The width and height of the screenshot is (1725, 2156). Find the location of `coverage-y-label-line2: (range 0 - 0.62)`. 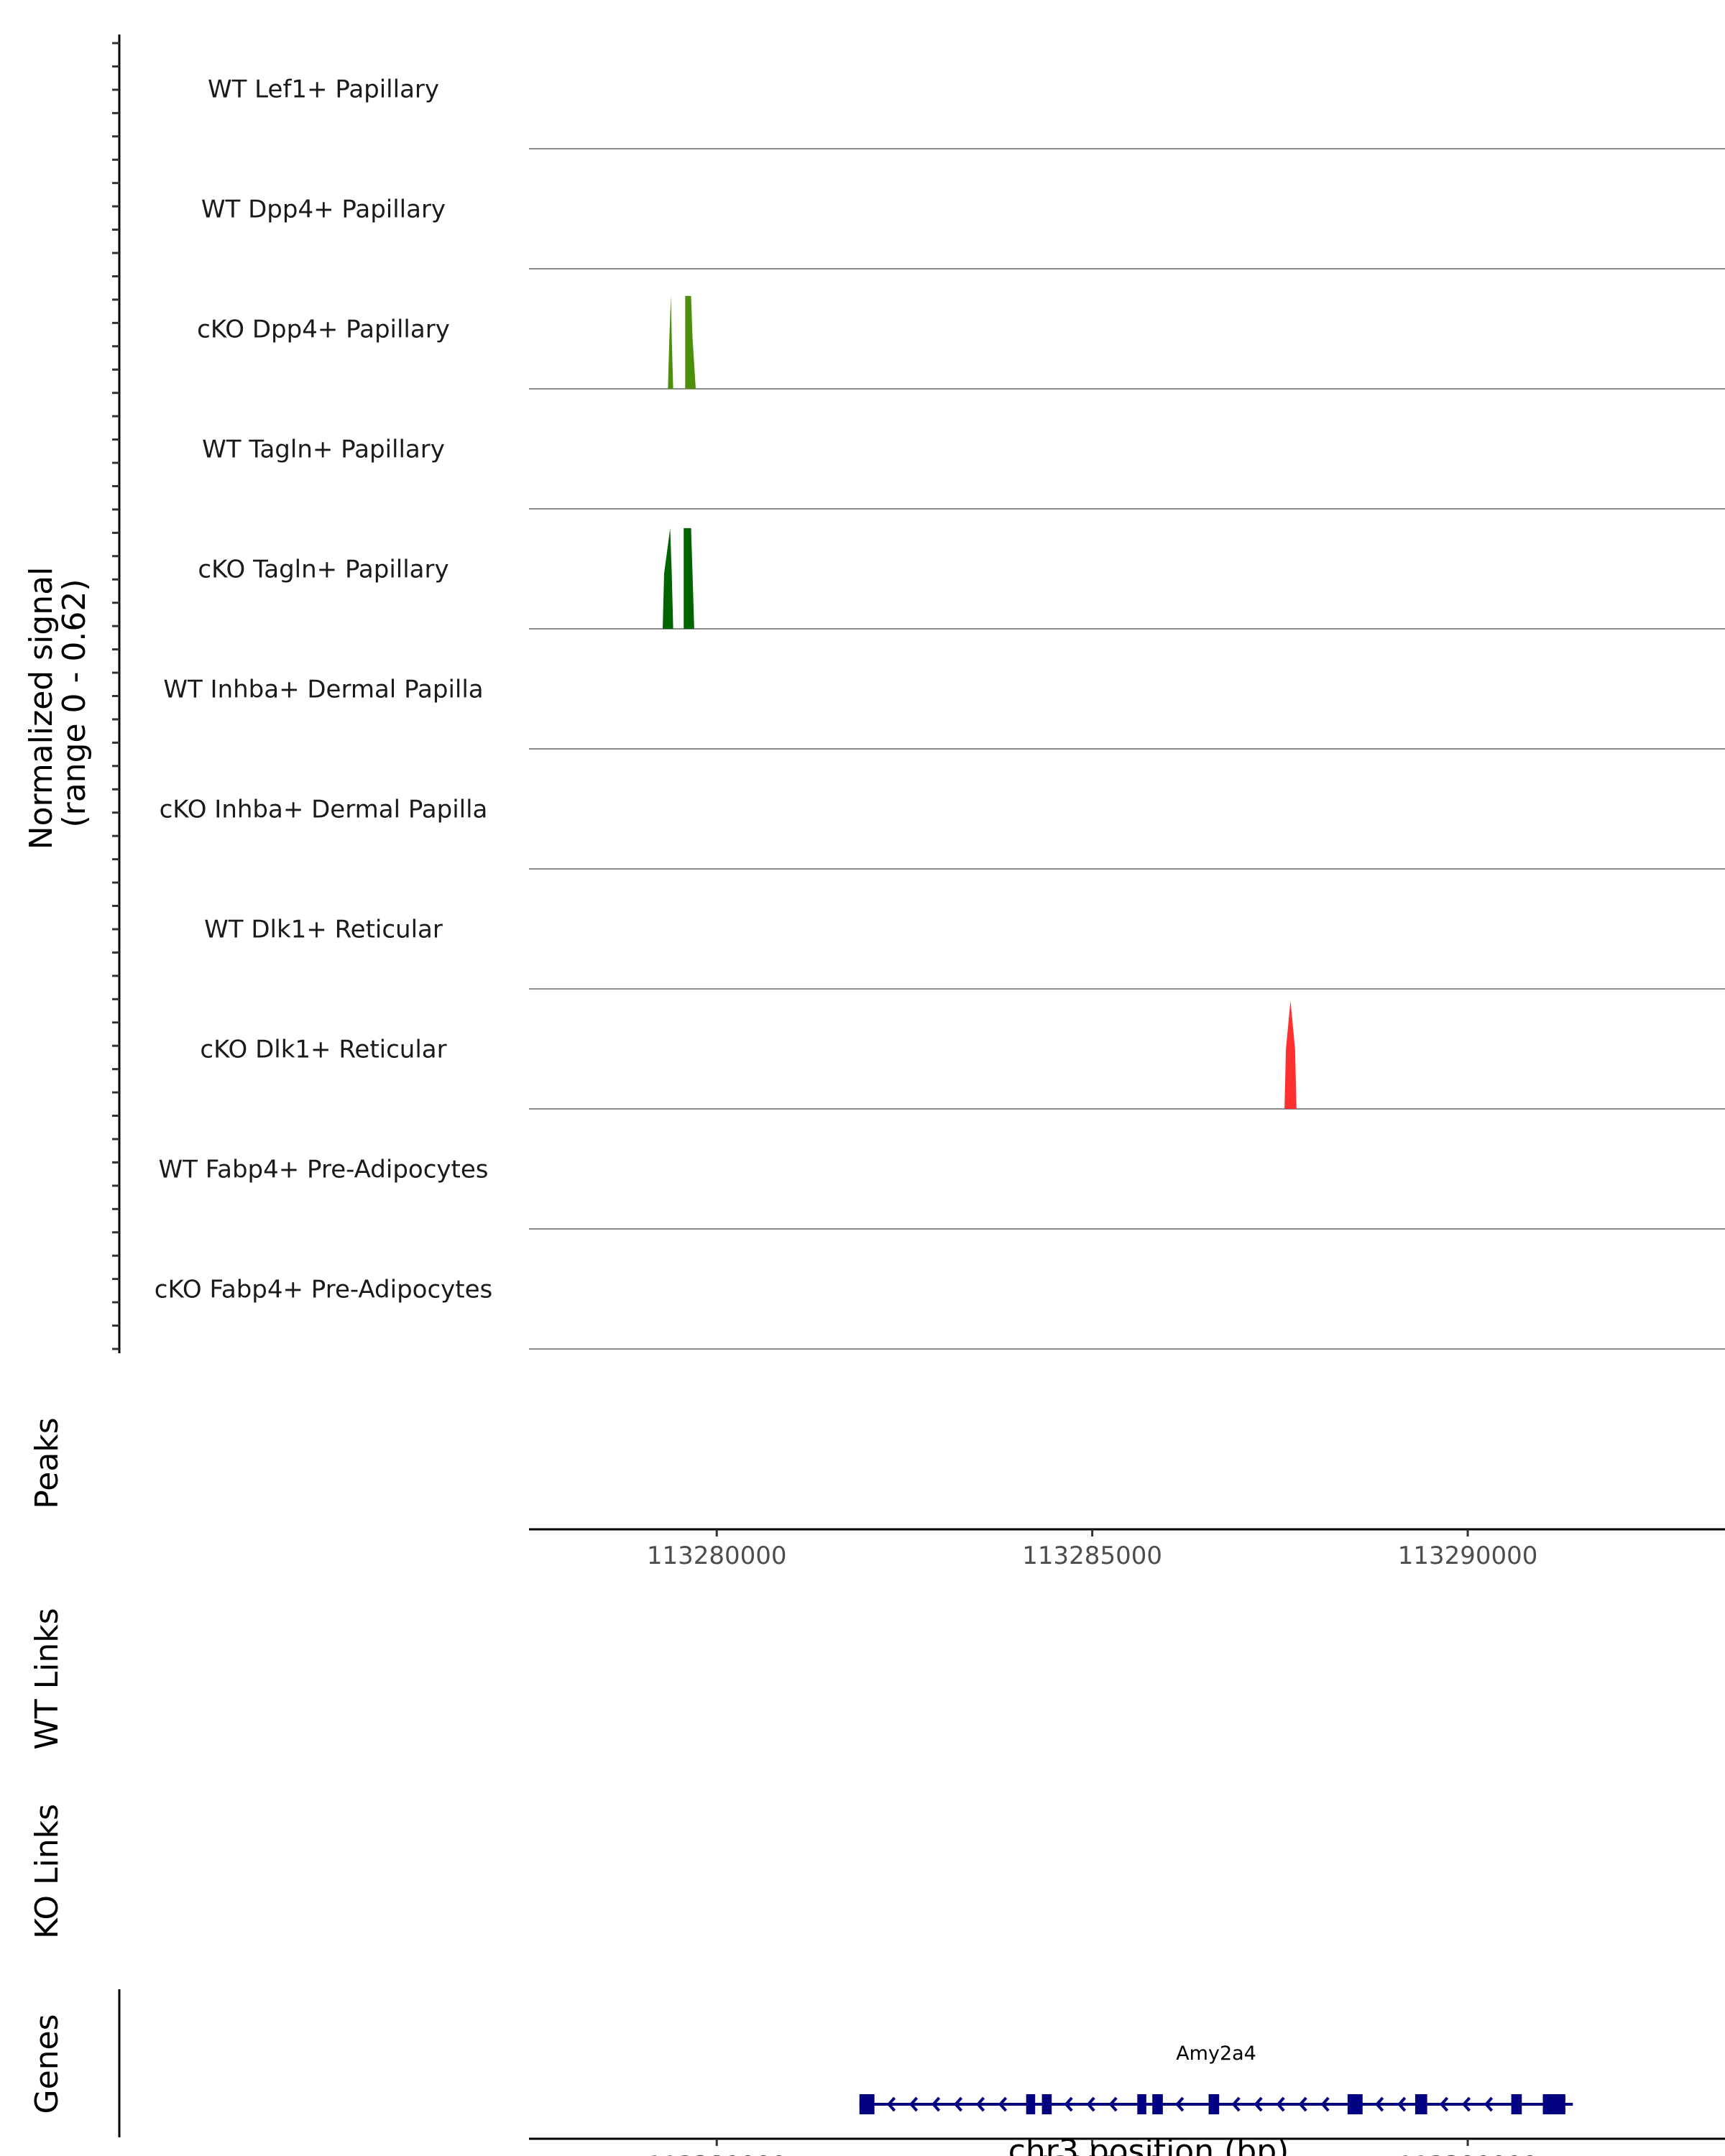

coverage-y-label-line2: (range 0 - 0.62) is located at coordinates (74, 703).